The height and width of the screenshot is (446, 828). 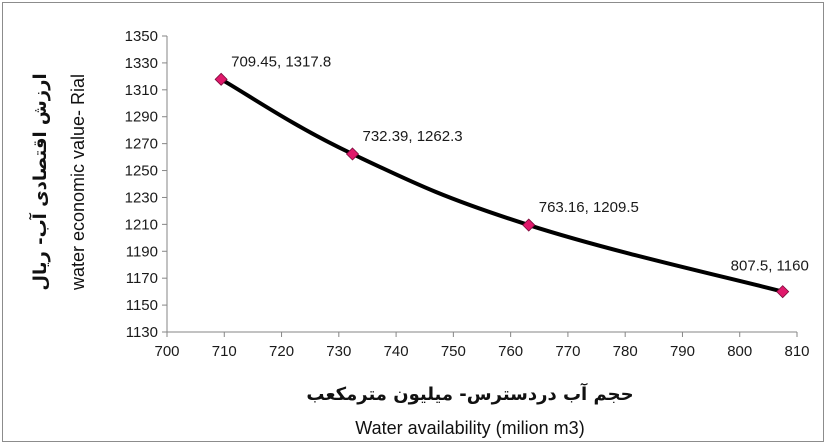 What do you see at coordinates (142, 332) in the screenshot?
I see `y-tick-label: 1130` at bounding box center [142, 332].